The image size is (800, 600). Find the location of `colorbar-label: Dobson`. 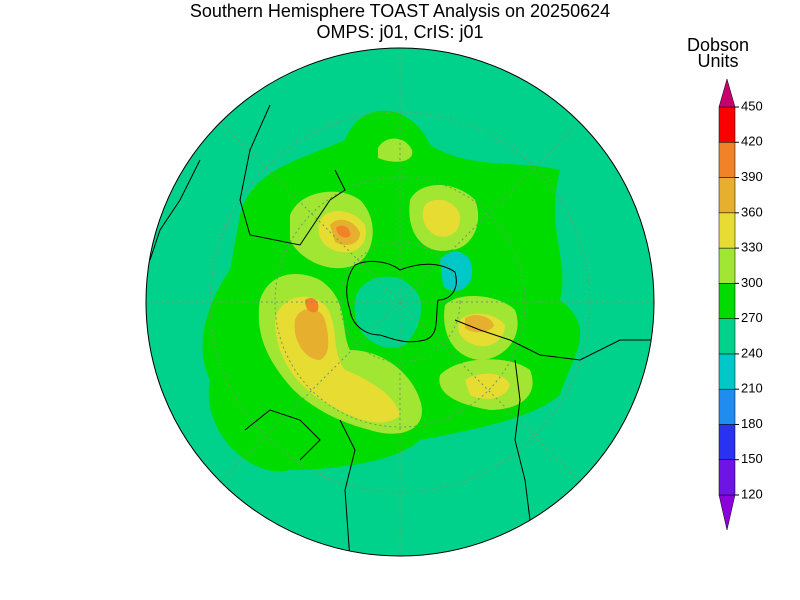

colorbar-label: Dobson is located at coordinates (718, 45).